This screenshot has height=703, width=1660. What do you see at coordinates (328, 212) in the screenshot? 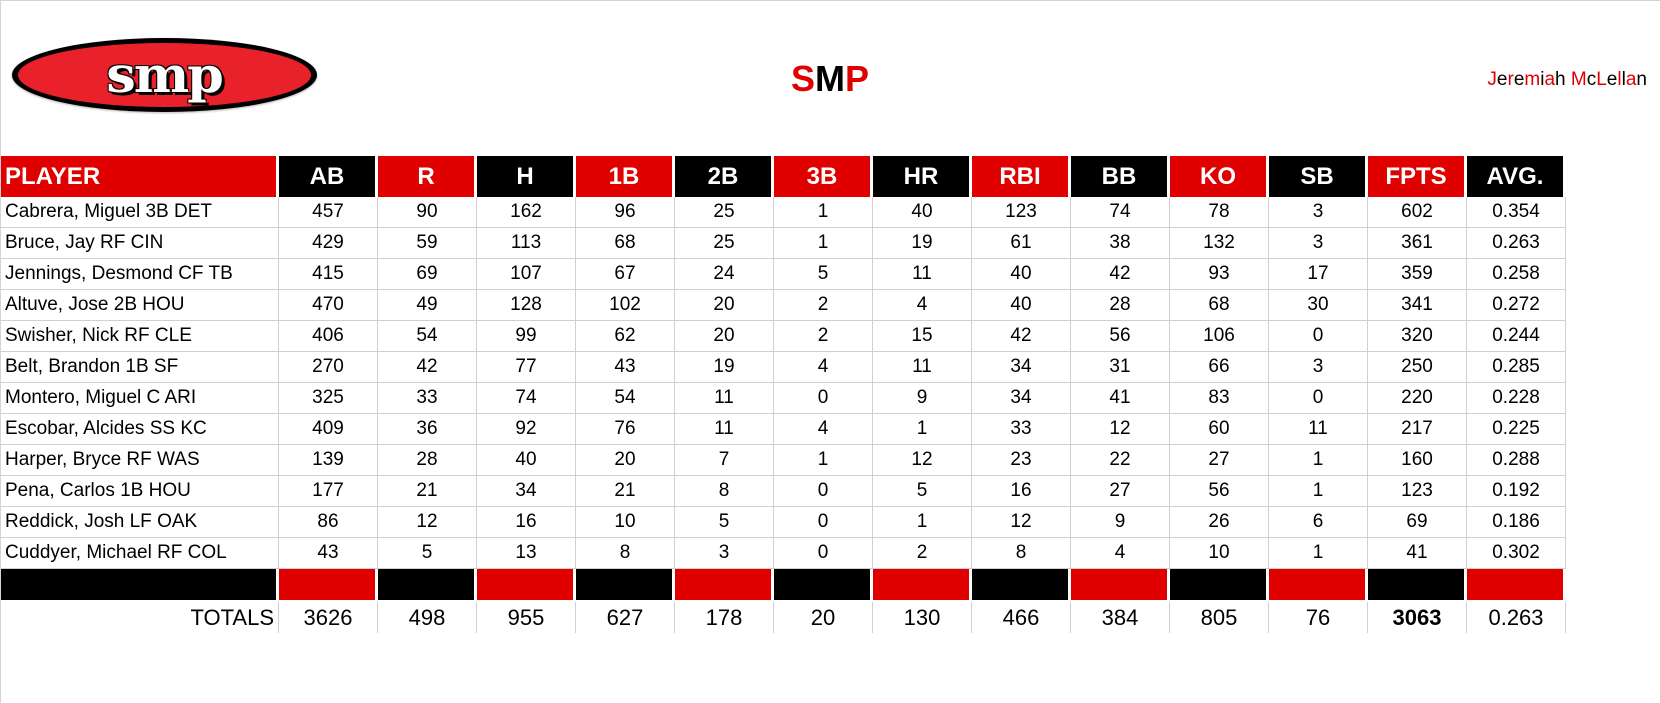
I see `stat-cell-ab: 457` at bounding box center [328, 212].